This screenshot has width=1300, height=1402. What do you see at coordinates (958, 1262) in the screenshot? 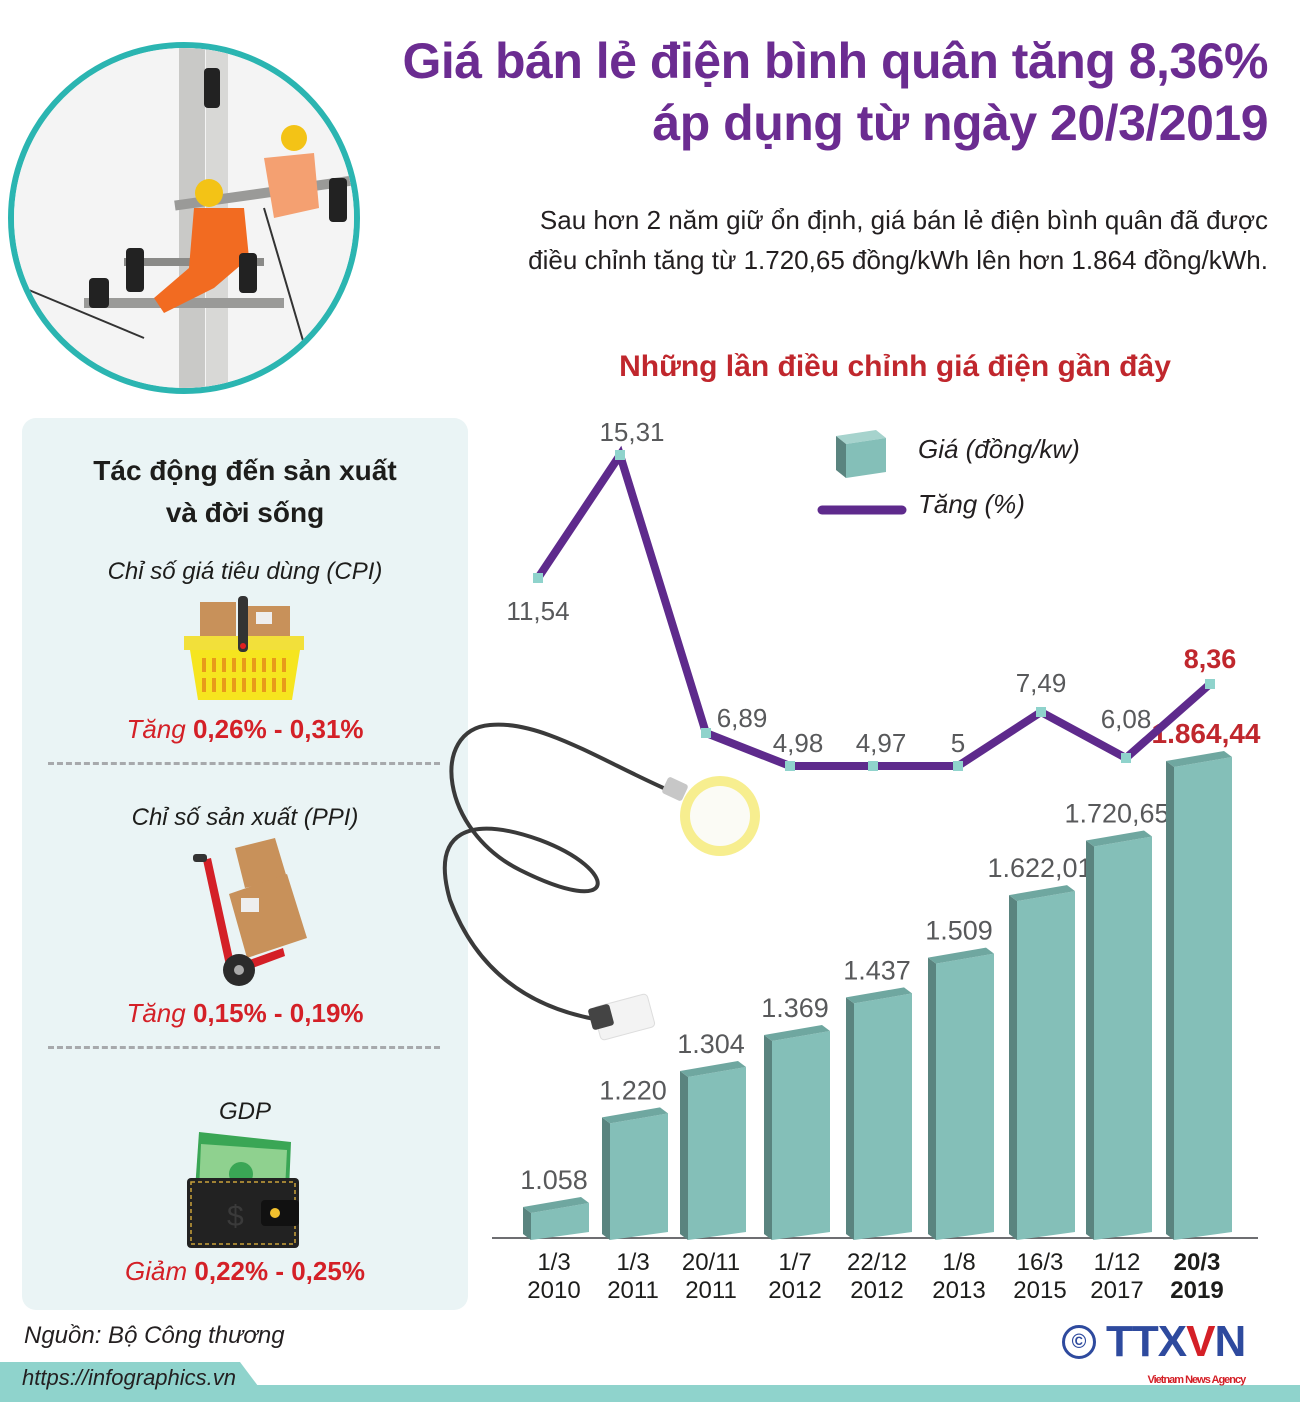
I see `x-tick-label: 1/8` at bounding box center [958, 1262].